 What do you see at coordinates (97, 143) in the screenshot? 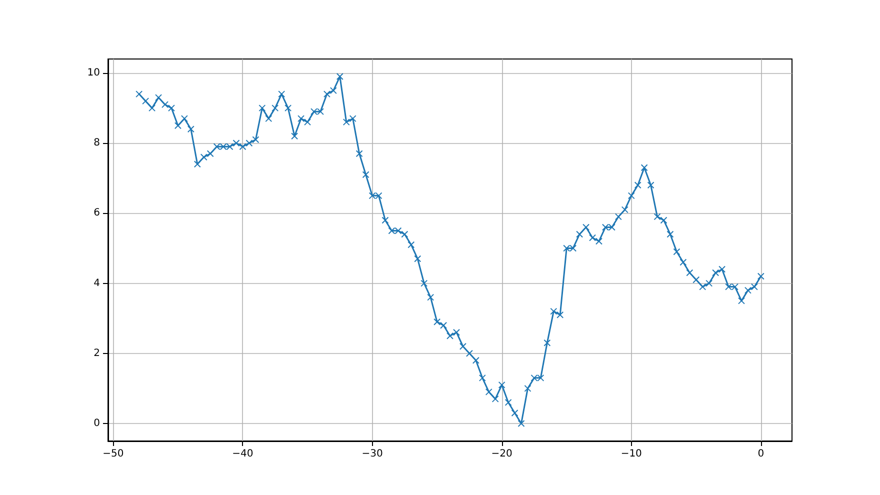
I see `y-tick-label: 8` at bounding box center [97, 143].